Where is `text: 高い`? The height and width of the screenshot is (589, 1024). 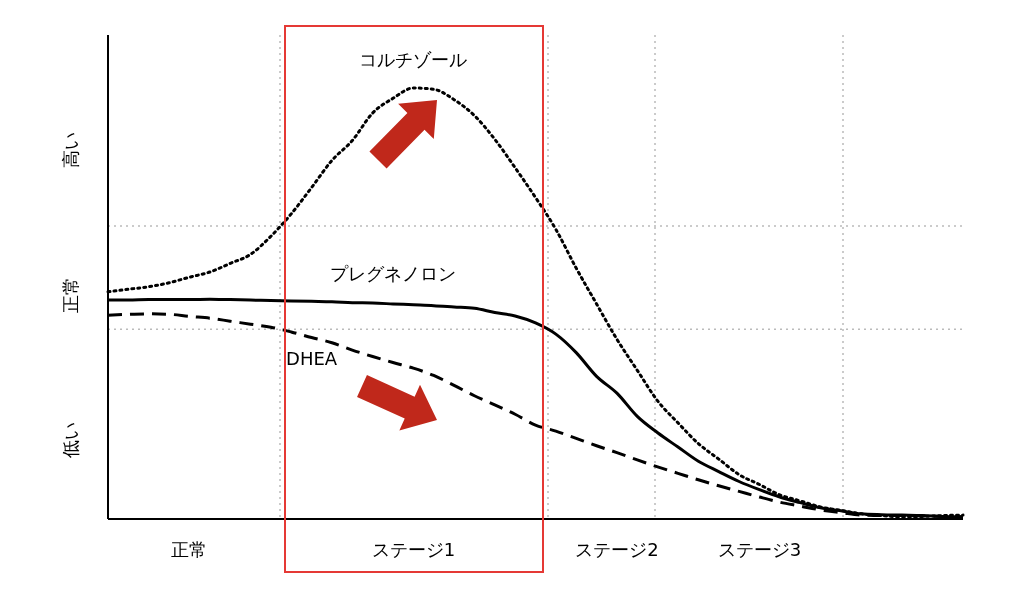 text: 高い is located at coordinates (70, 150).